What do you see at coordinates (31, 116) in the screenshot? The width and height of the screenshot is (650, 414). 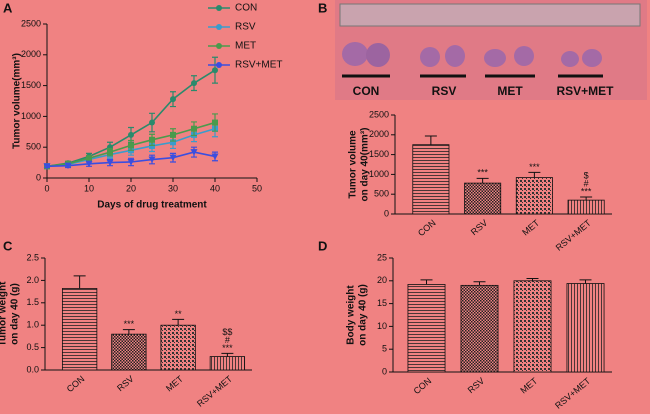 I see `y-tick-label: 1000` at bounding box center [31, 116].